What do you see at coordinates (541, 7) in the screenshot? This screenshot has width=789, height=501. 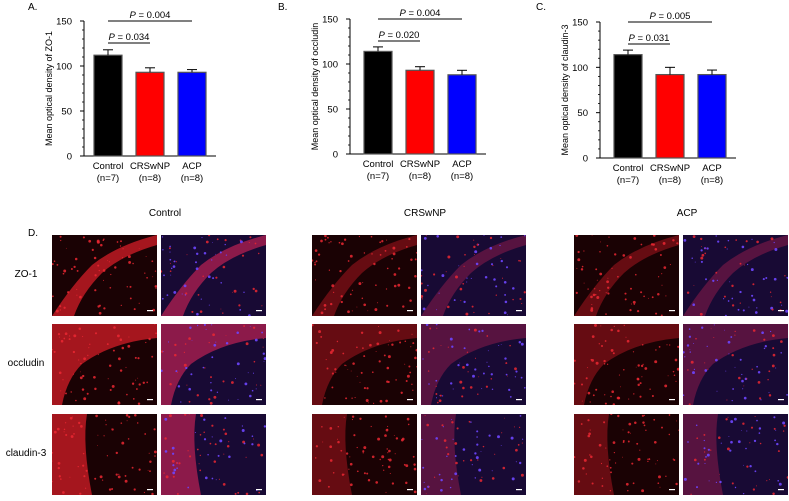 I see `panel-label-c: C.` at bounding box center [541, 7].